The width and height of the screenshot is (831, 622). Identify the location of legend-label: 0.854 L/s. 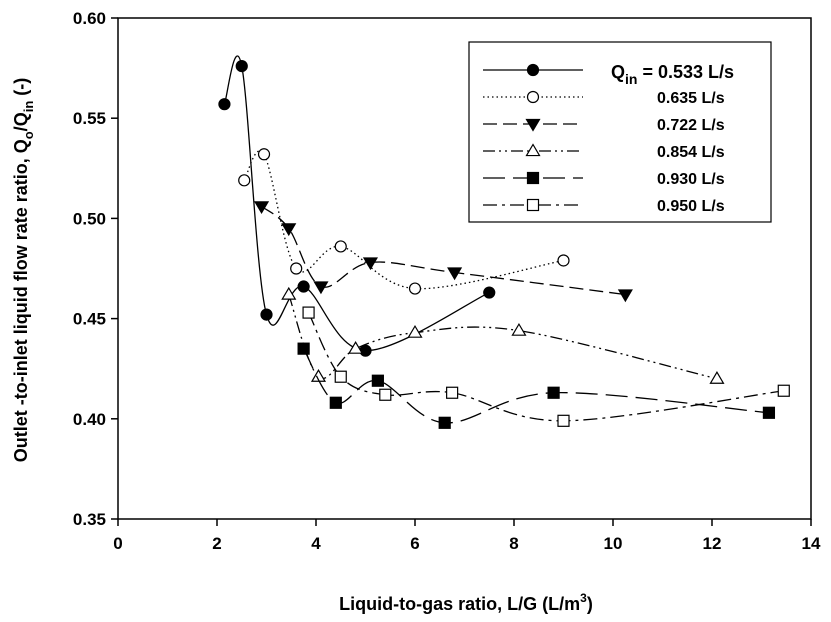
(691, 152).